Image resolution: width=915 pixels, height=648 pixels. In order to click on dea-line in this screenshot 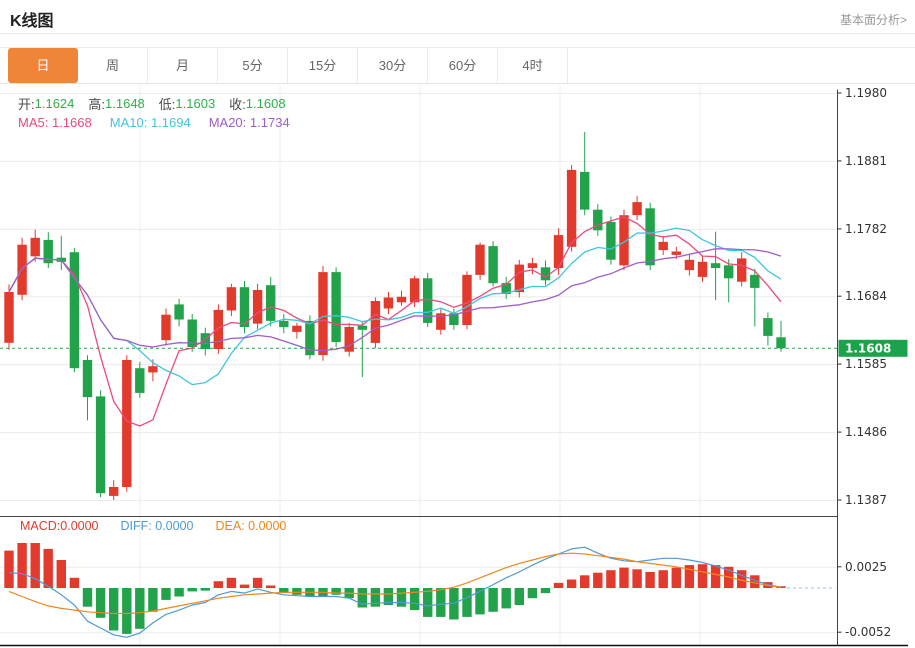, I will do `click(395, 583)`.